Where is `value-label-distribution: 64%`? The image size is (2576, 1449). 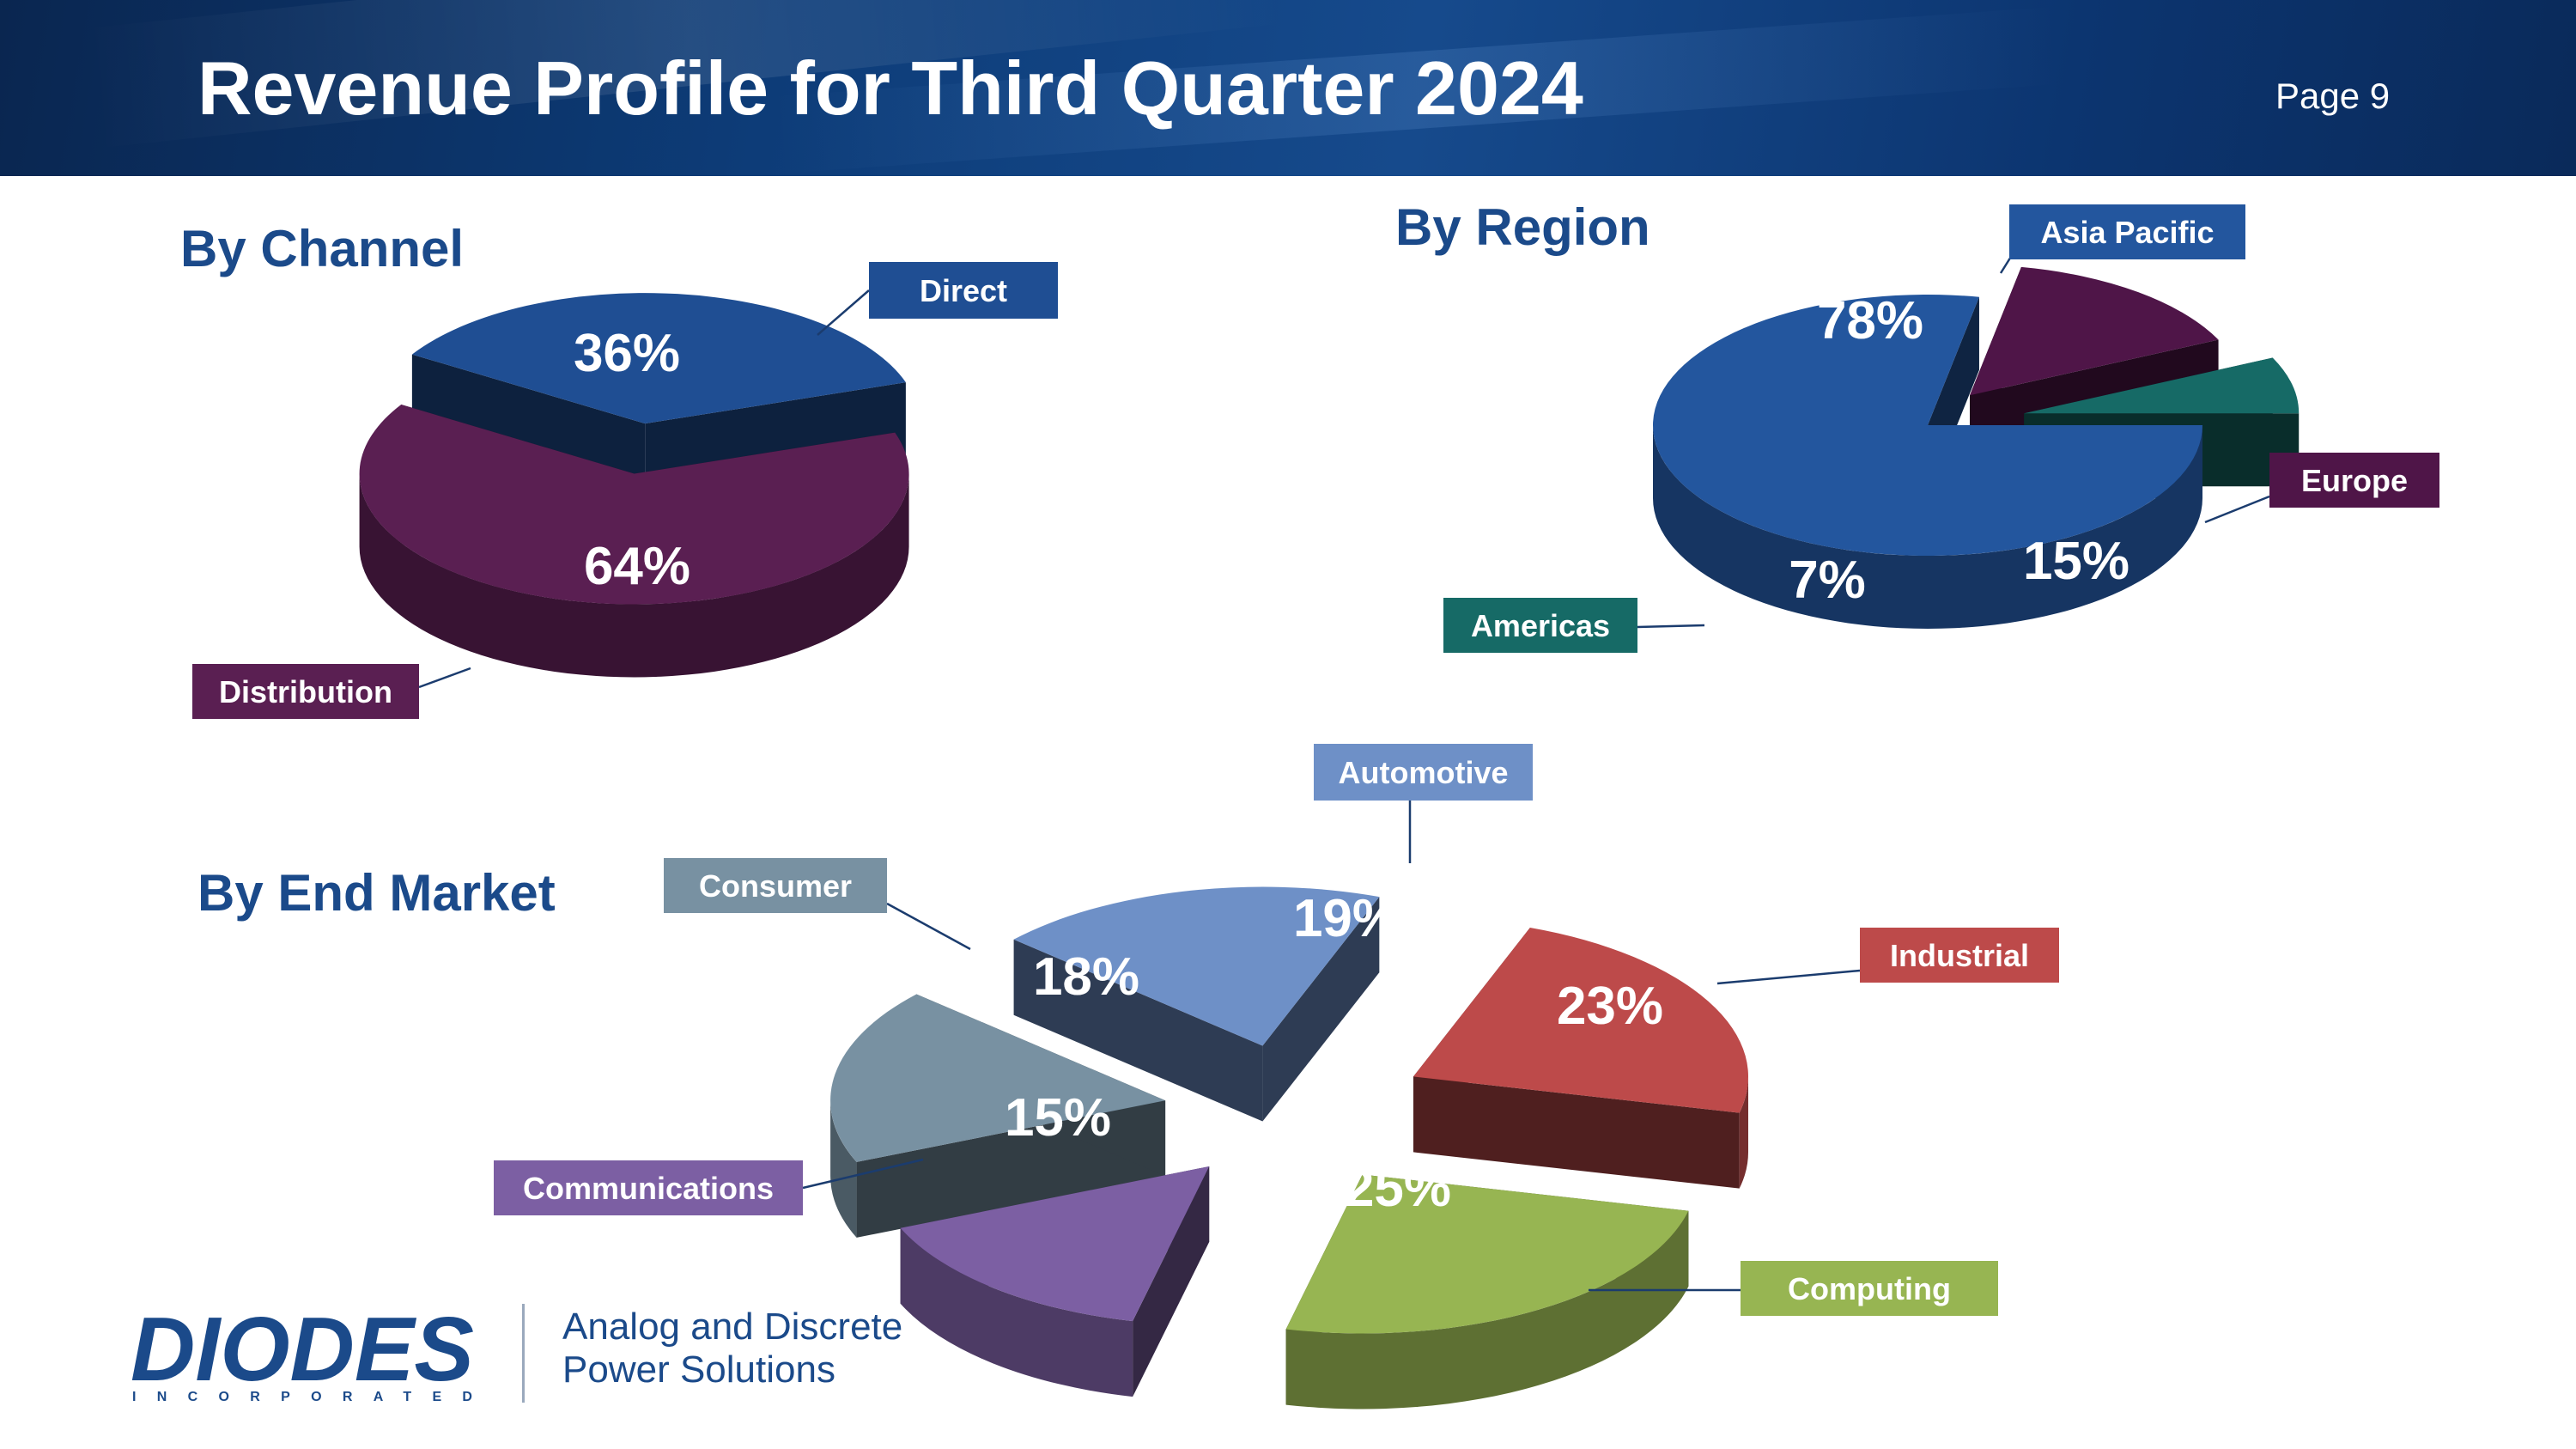 value-label-distribution: 64% is located at coordinates (637, 566).